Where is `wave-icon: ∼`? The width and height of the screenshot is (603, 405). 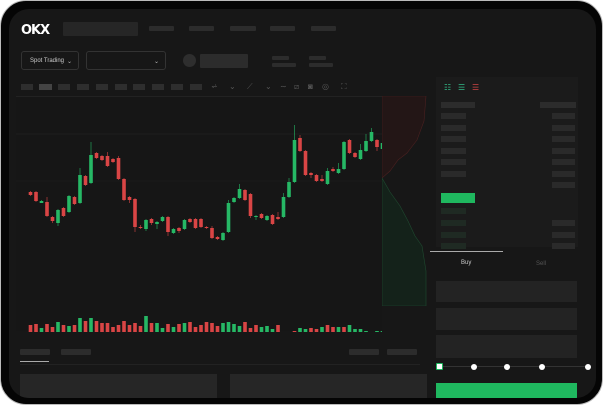
wave-icon: ∼ is located at coordinates (283, 86).